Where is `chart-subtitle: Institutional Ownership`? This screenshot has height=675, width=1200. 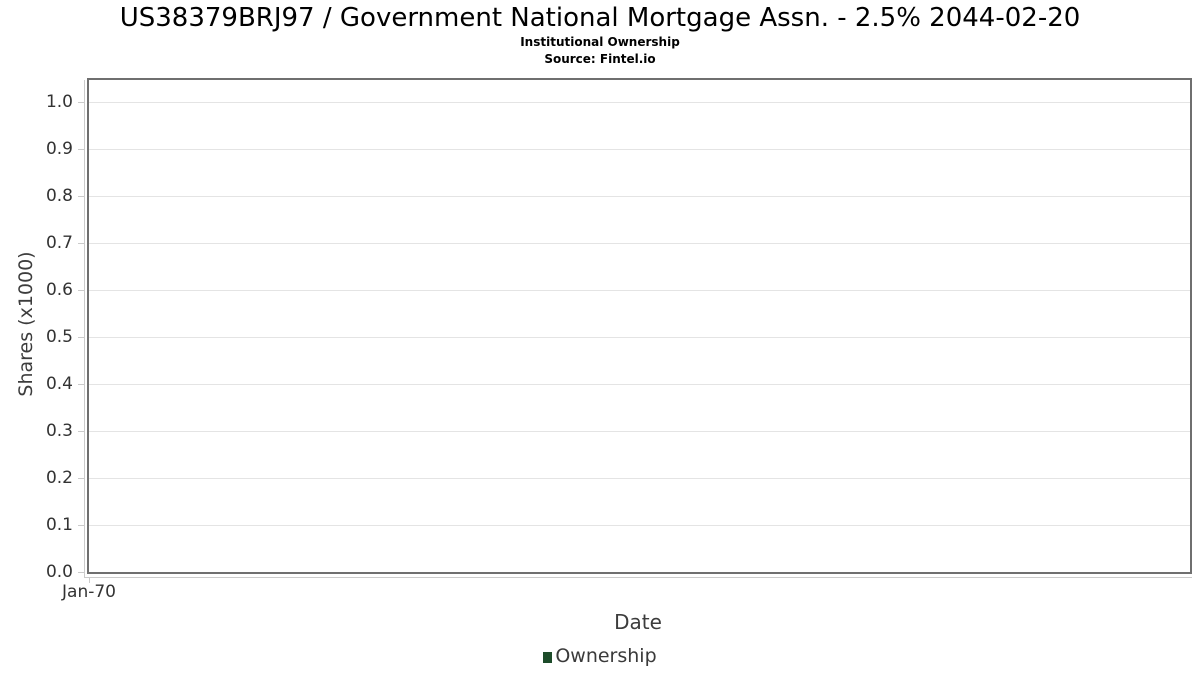
chart-subtitle: Institutional Ownership is located at coordinates (600, 42).